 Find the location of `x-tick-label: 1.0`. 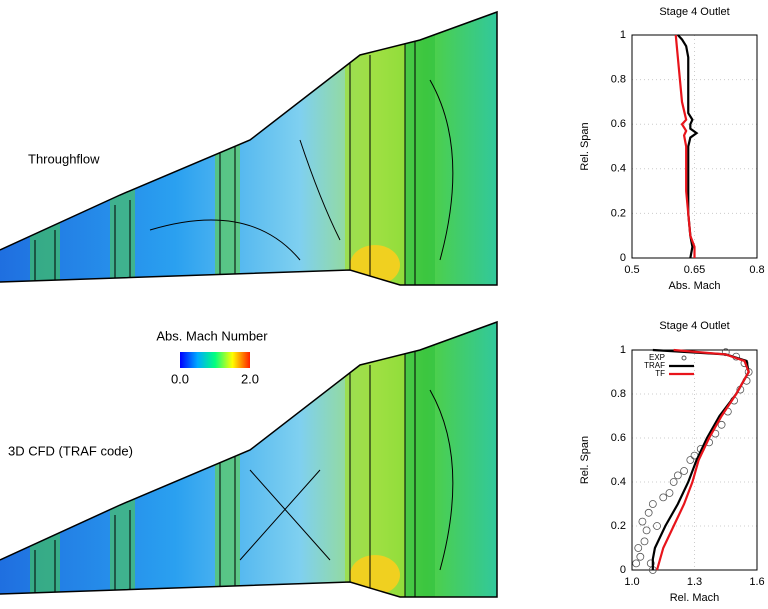

x-tick-label: 1.0 is located at coordinates (631, 582).